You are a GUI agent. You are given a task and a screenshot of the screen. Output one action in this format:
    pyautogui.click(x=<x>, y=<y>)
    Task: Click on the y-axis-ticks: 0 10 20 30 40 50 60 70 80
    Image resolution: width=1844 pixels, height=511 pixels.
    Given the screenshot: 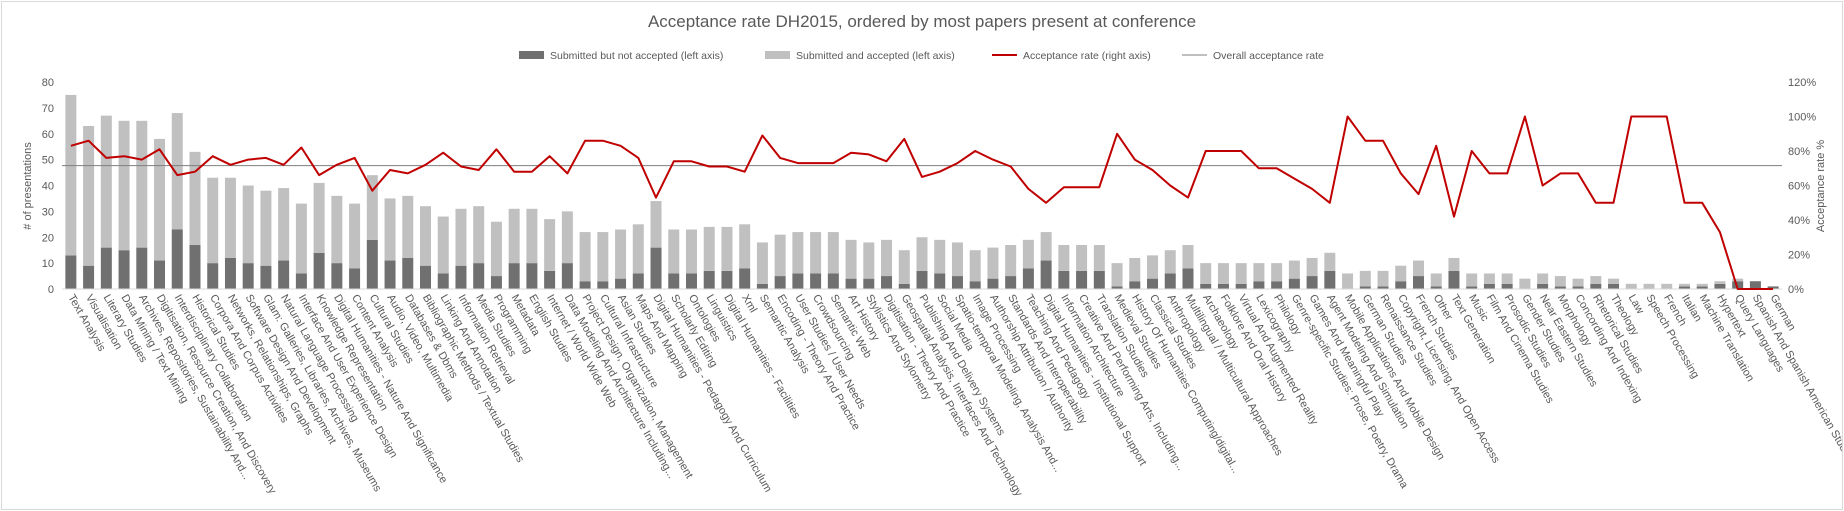 What is the action you would take?
    pyautogui.click(x=48, y=186)
    